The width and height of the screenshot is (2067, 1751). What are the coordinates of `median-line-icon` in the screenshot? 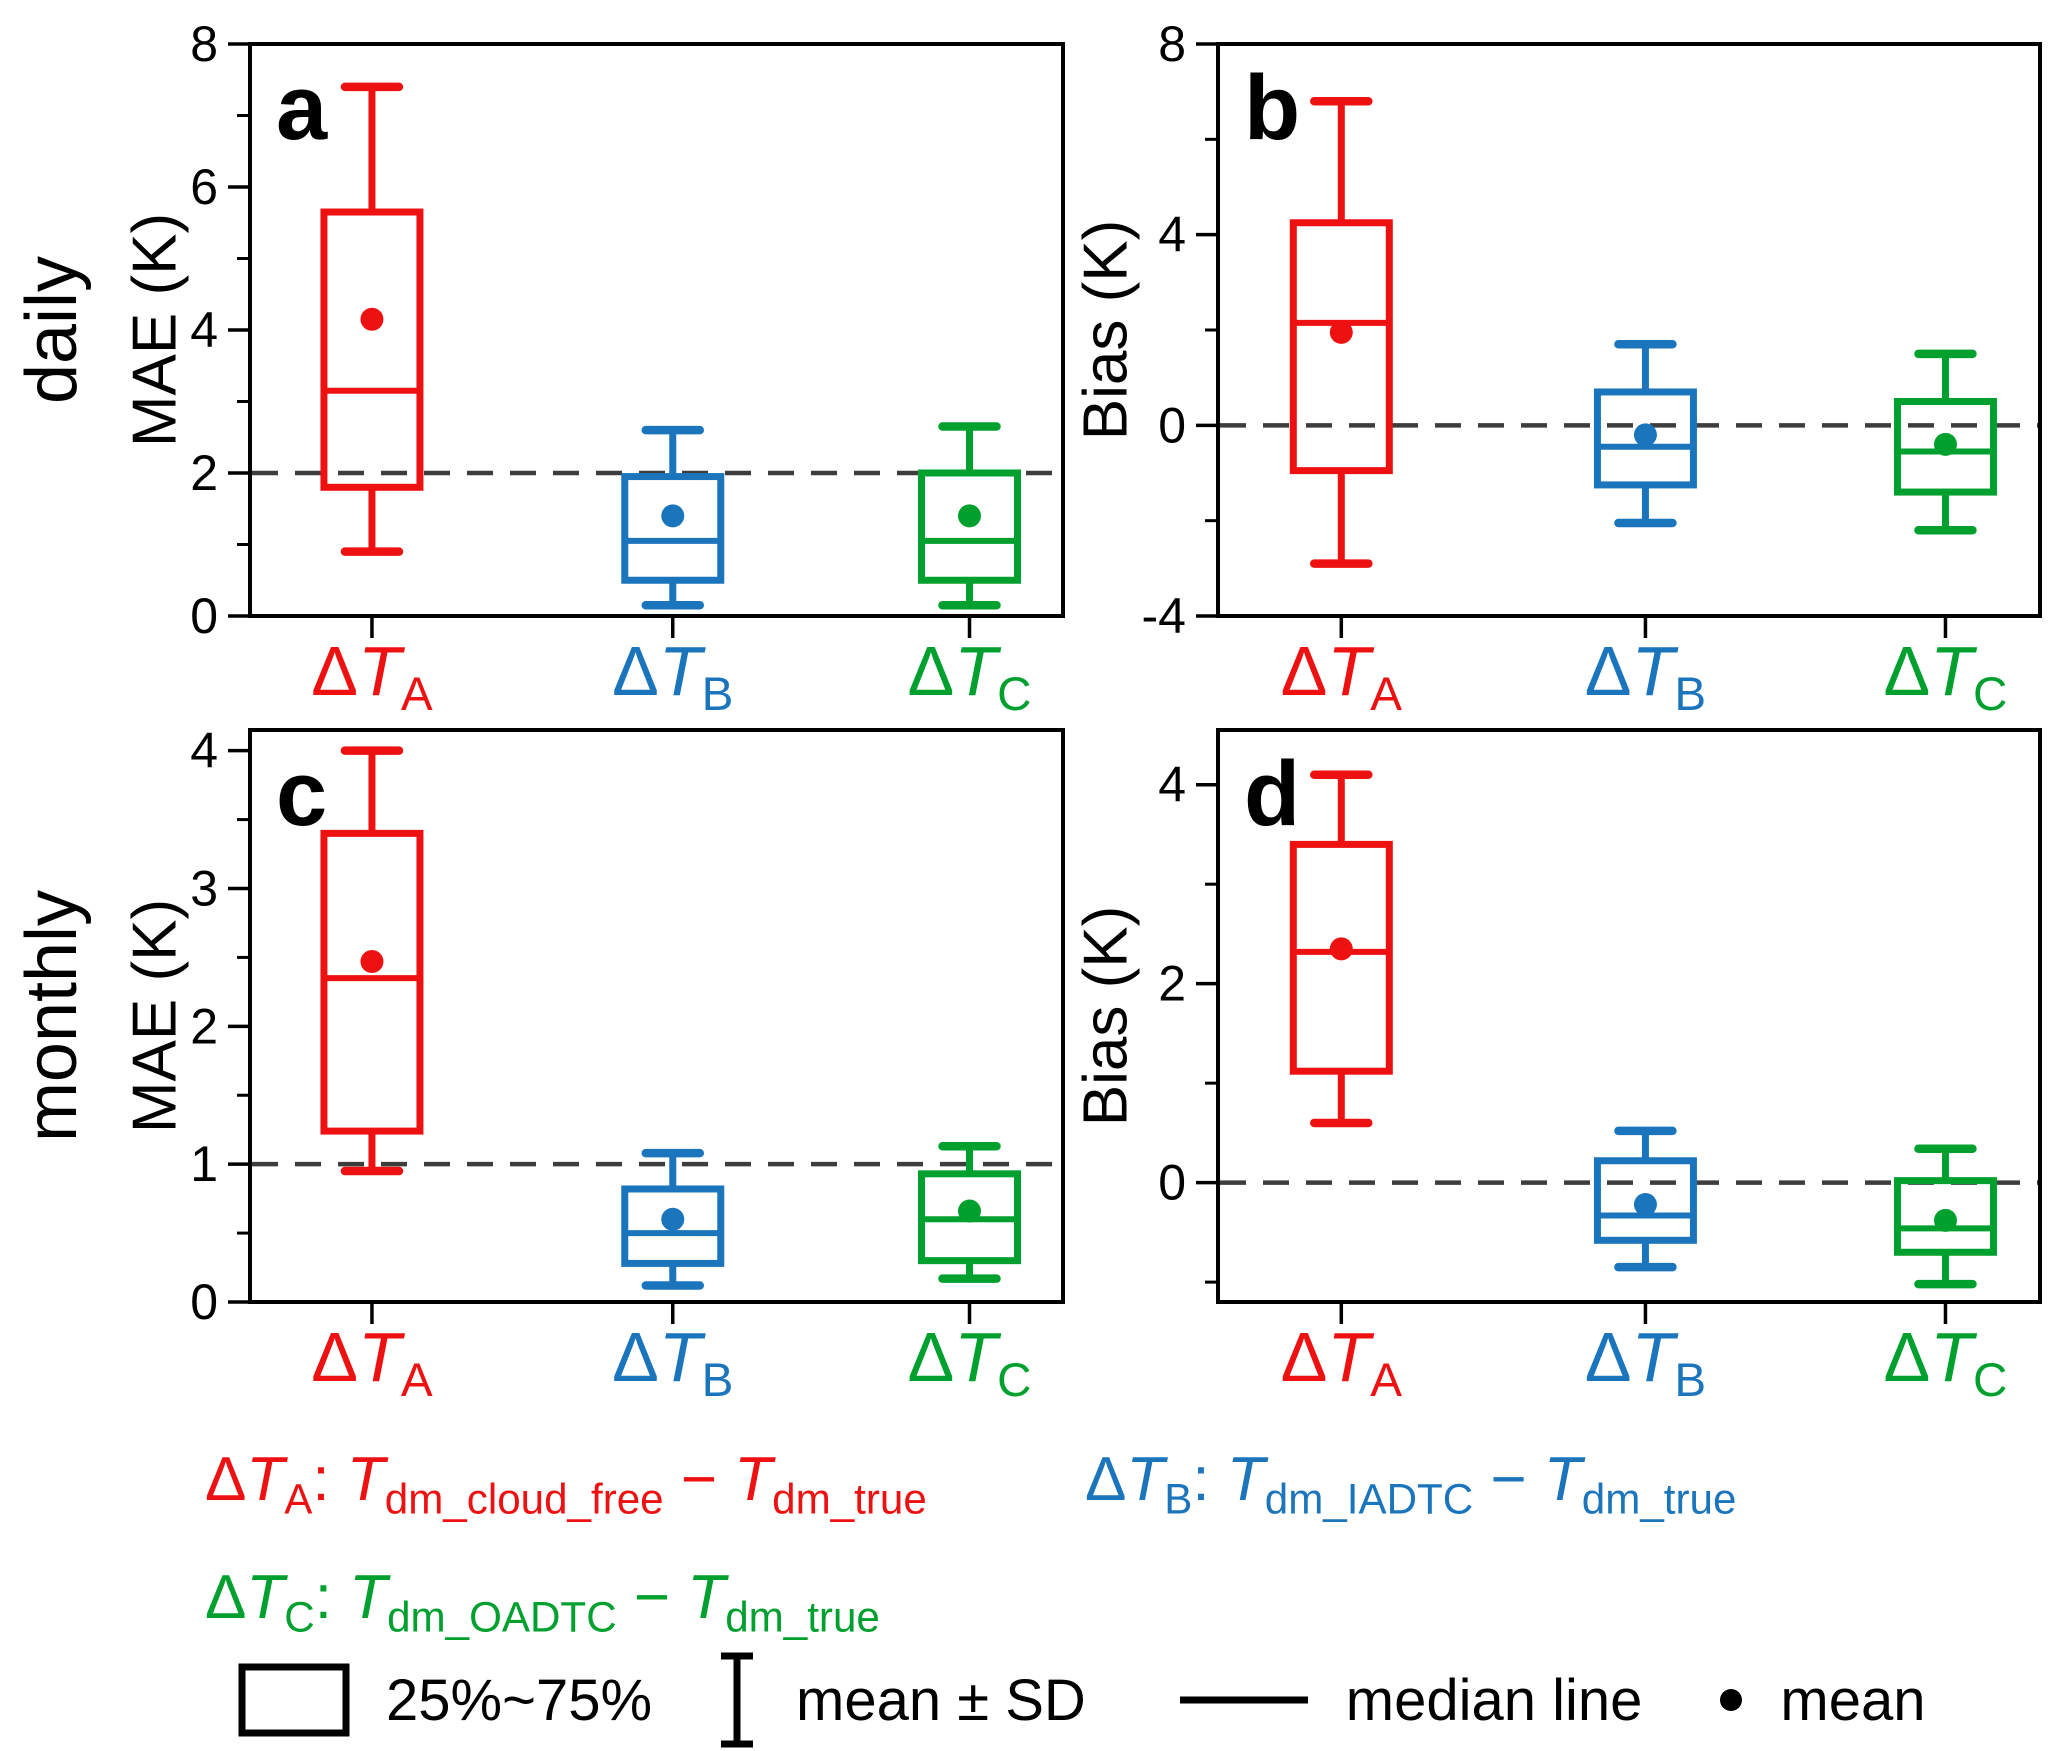 It's located at (1244, 1700).